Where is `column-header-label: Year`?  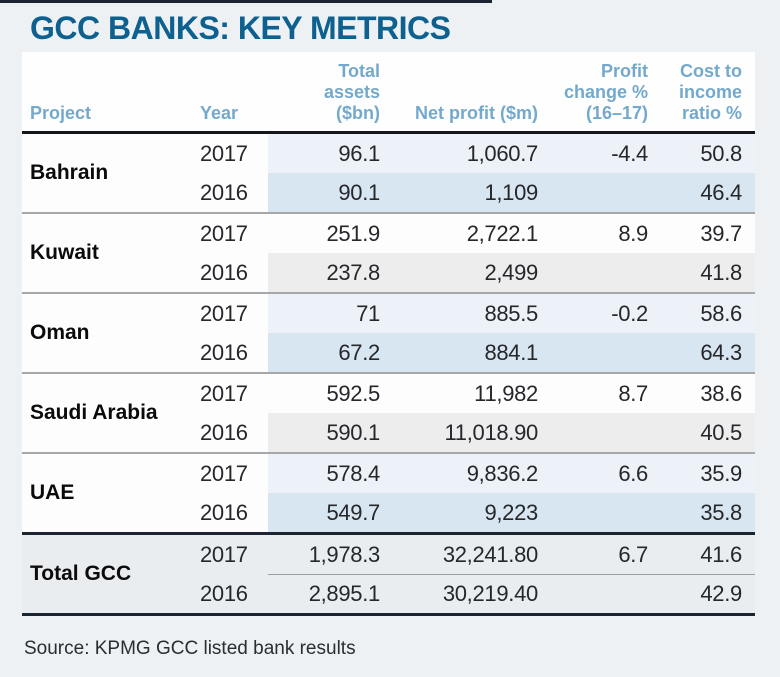 column-header-label: Year is located at coordinates (219, 113).